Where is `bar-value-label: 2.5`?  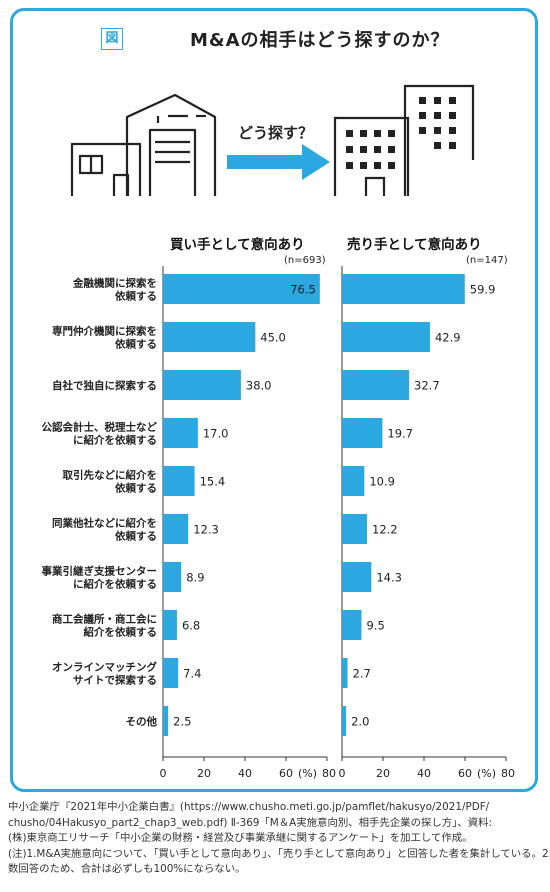 bar-value-label: 2.5 is located at coordinates (182, 722).